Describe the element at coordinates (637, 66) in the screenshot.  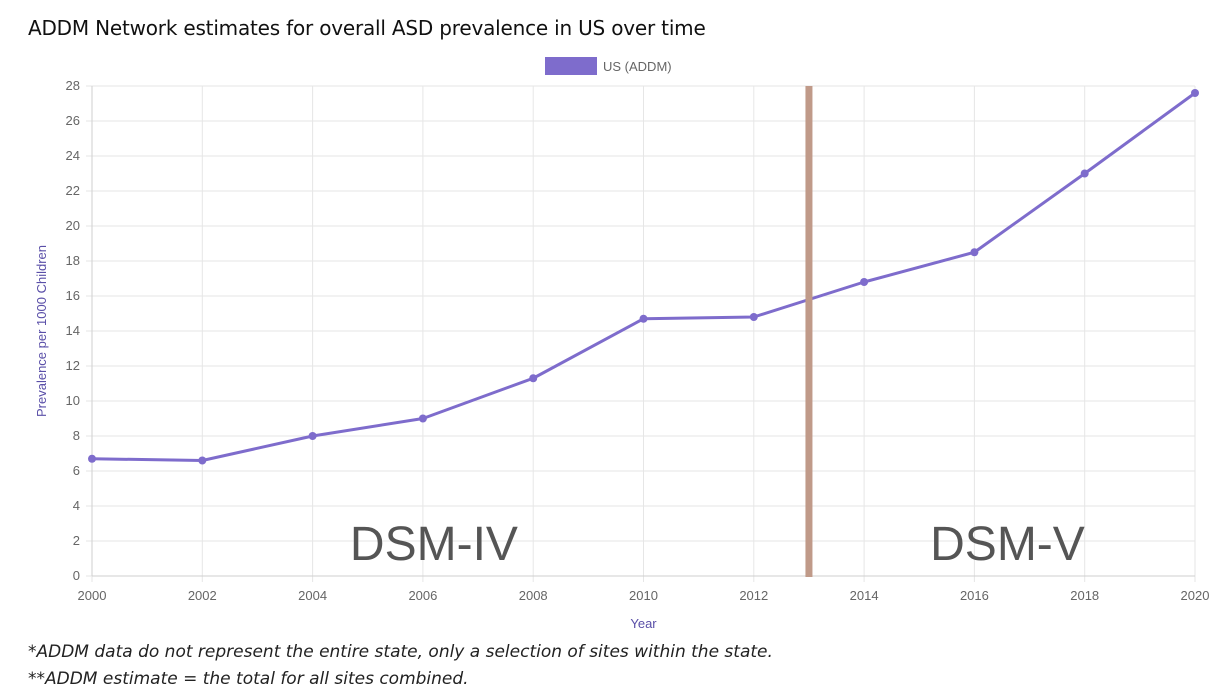
I see `legend-label: US (ADDM)` at that location.